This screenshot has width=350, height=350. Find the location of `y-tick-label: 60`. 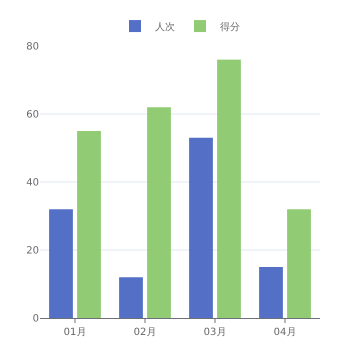

y-tick-label: 60 is located at coordinates (32, 115).